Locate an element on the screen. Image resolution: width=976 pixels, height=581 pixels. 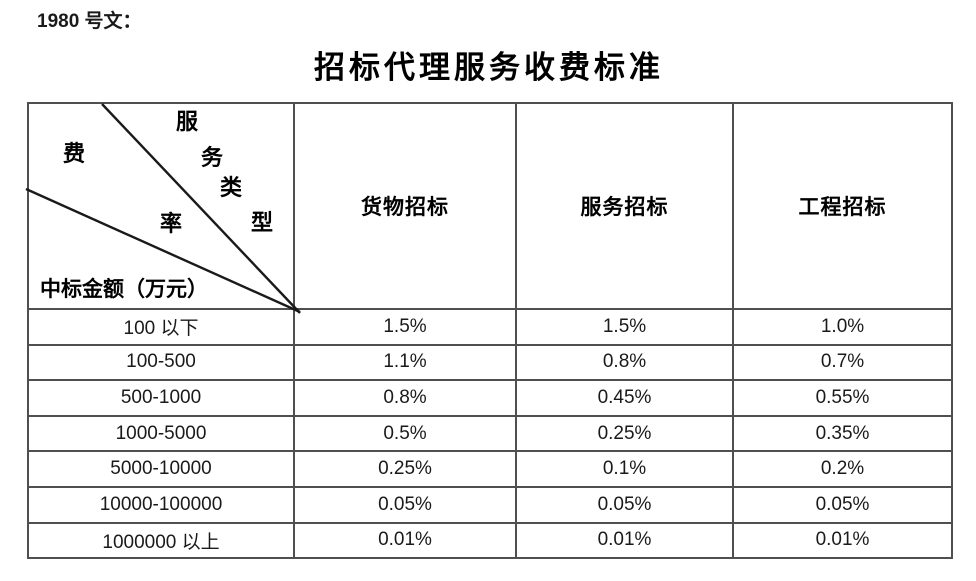
row-axis-label: 中标金额（万元） is located at coordinates (124, 289).